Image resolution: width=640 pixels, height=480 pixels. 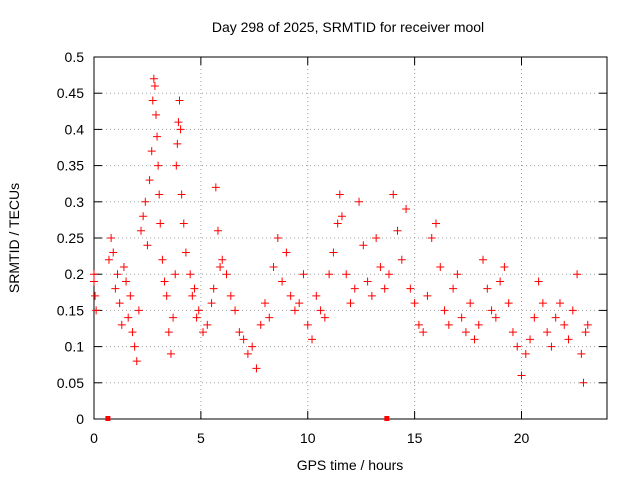 I want to click on y-axis-label: SRMTID / TECUs, so click(x=14, y=238).